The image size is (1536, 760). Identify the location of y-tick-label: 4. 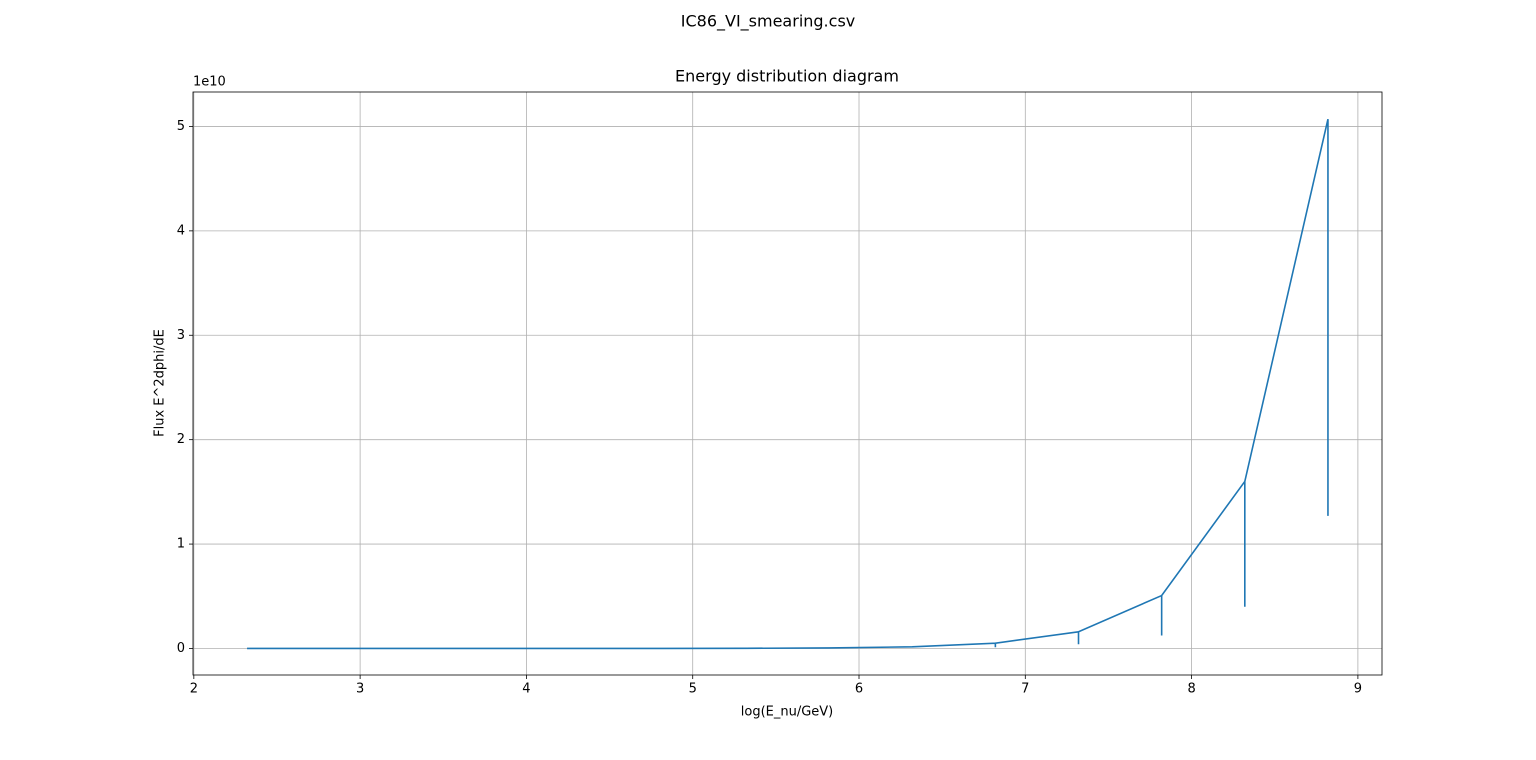
(181, 230).